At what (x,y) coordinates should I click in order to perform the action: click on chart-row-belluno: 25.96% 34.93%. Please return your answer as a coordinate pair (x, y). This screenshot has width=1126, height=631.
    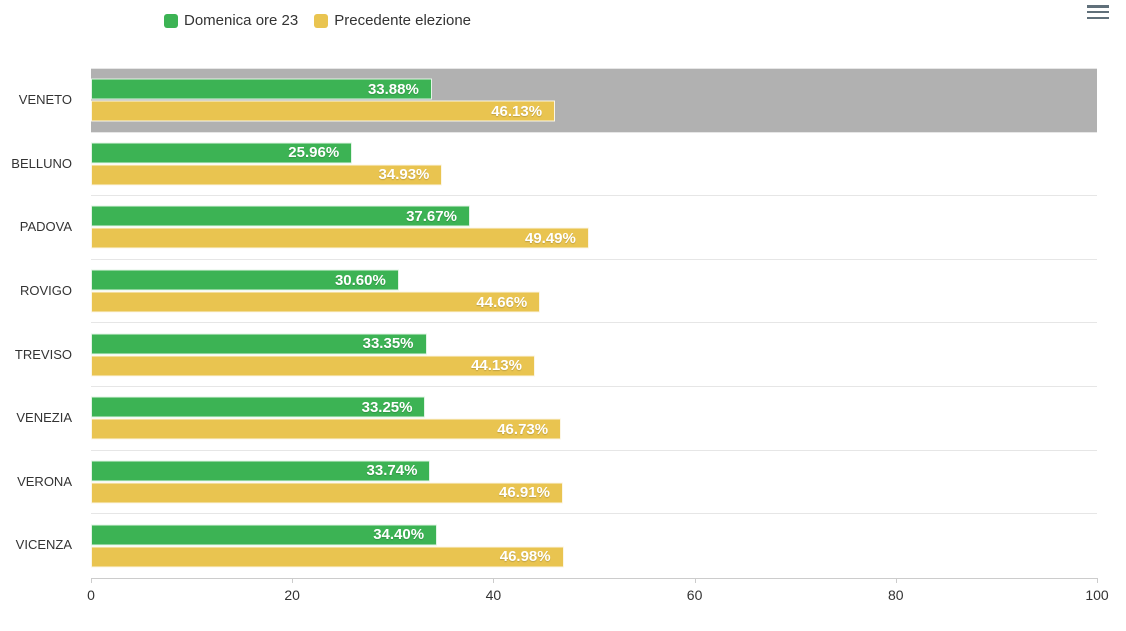
    Looking at the image, I should click on (594, 165).